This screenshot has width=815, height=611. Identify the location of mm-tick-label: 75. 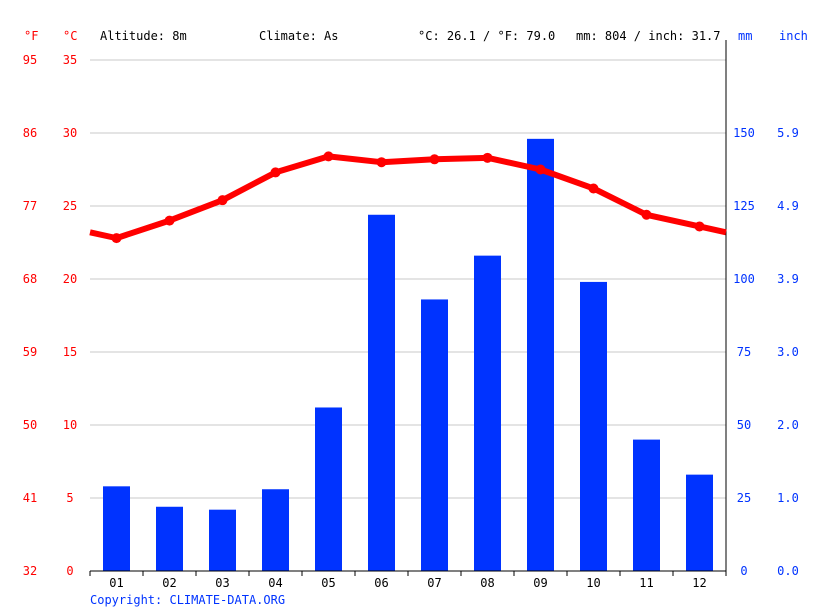
(744, 352).